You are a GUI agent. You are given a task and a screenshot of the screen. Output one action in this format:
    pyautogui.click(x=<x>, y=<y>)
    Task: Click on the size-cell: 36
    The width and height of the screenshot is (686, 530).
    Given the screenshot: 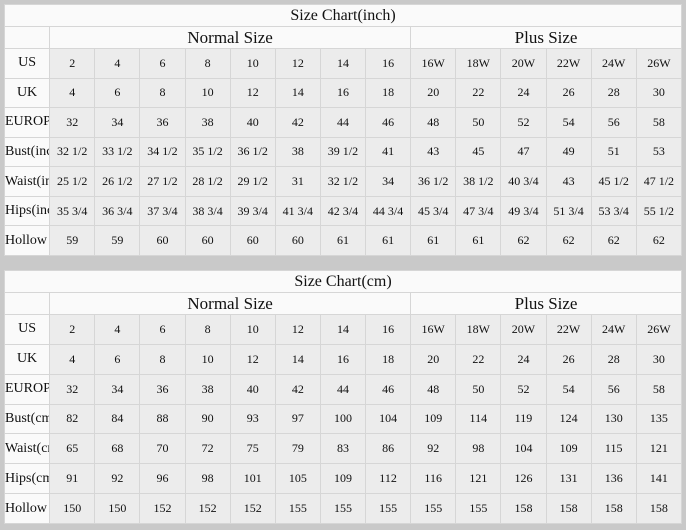 What is the action you would take?
    pyautogui.click(x=162, y=122)
    